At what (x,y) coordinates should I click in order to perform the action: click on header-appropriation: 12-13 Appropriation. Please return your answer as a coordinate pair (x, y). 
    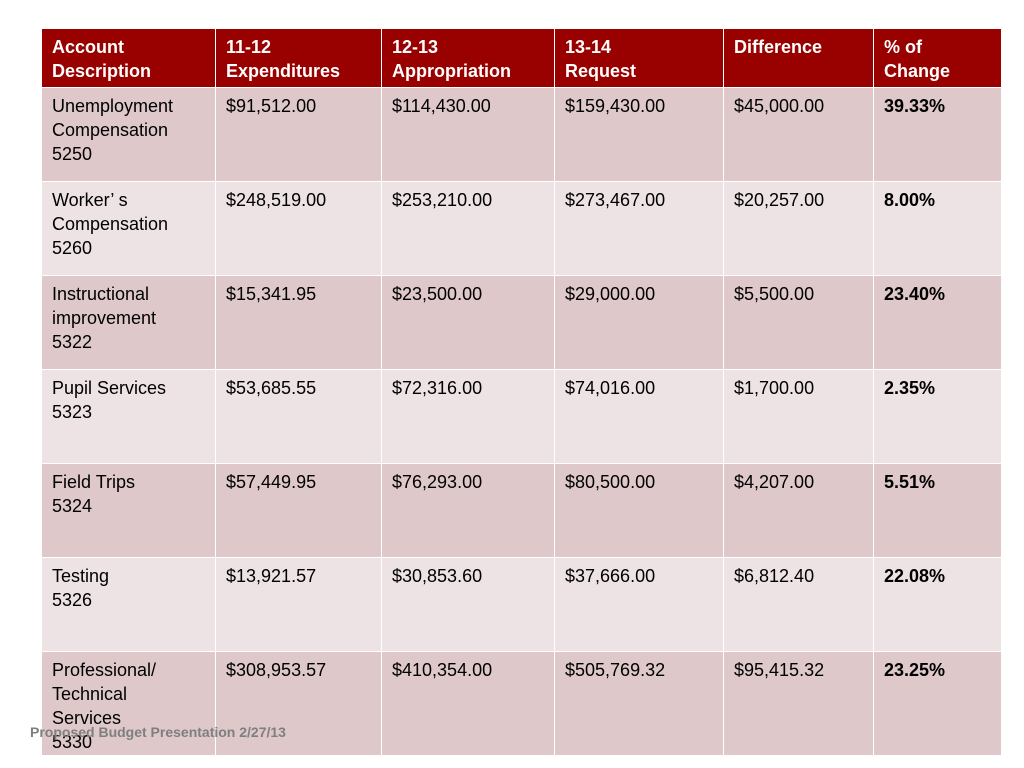
    Looking at the image, I should click on (468, 58).